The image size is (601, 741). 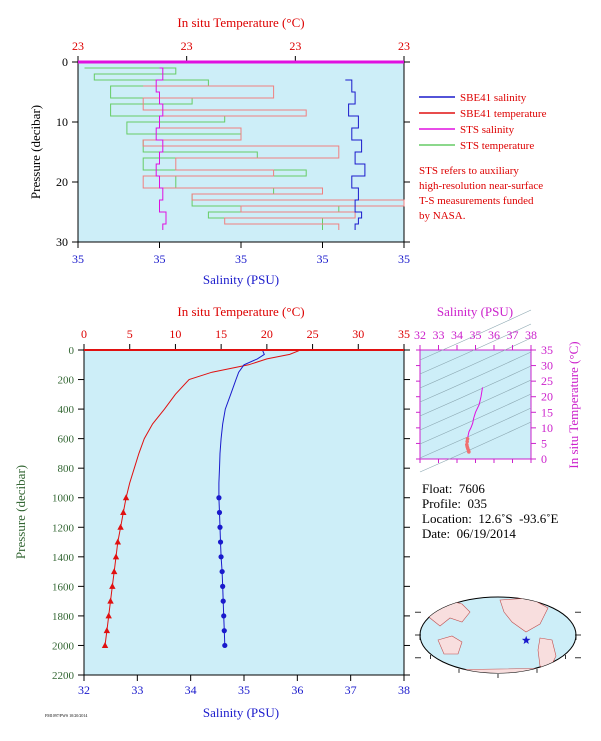 What do you see at coordinates (497, 146) in the screenshot?
I see `legend-label-sts-temperature: STS temperature` at bounding box center [497, 146].